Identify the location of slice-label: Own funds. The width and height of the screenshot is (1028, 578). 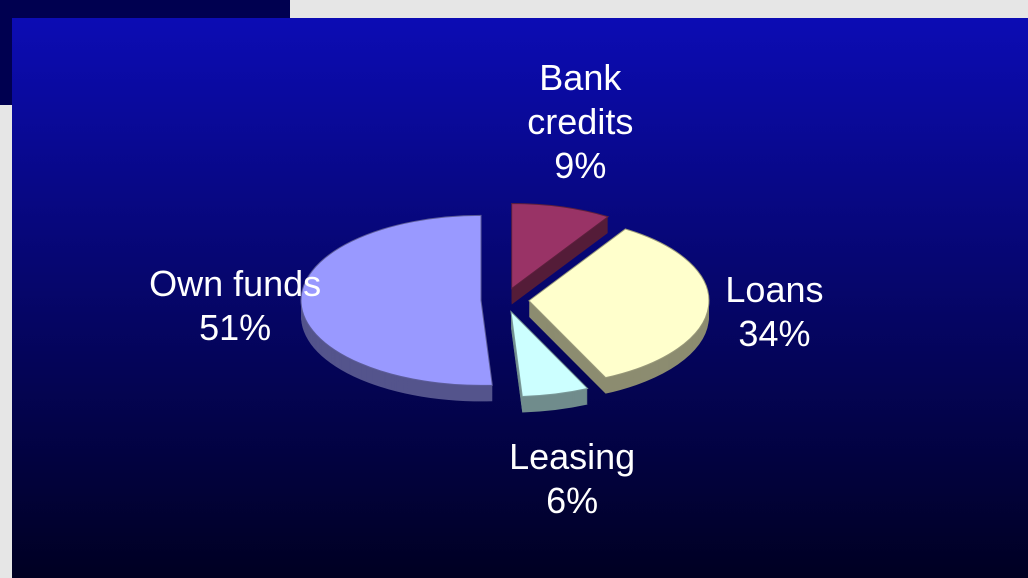
(235, 283).